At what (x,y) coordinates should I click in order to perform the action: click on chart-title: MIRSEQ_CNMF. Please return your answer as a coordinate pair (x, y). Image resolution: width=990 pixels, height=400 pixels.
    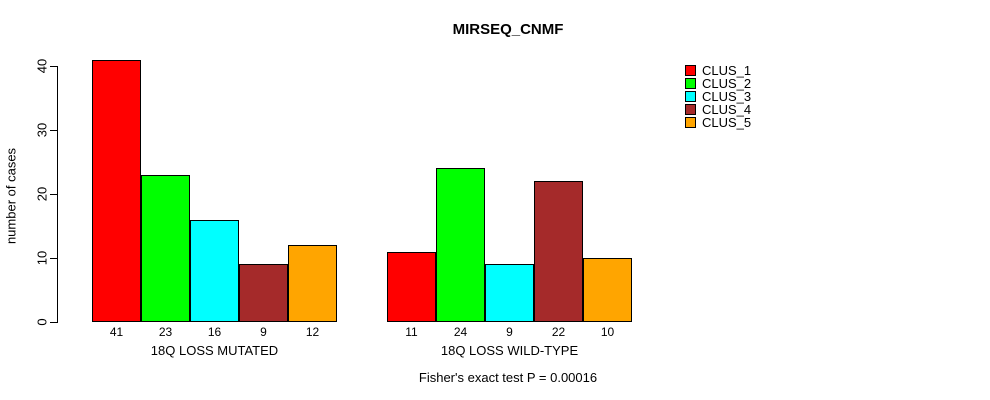
    Looking at the image, I should click on (508, 29).